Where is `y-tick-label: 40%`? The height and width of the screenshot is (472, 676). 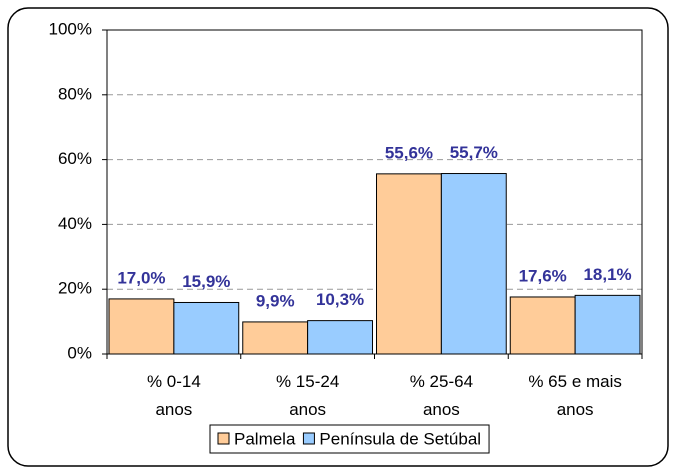 y-tick-label: 40% is located at coordinates (75, 223).